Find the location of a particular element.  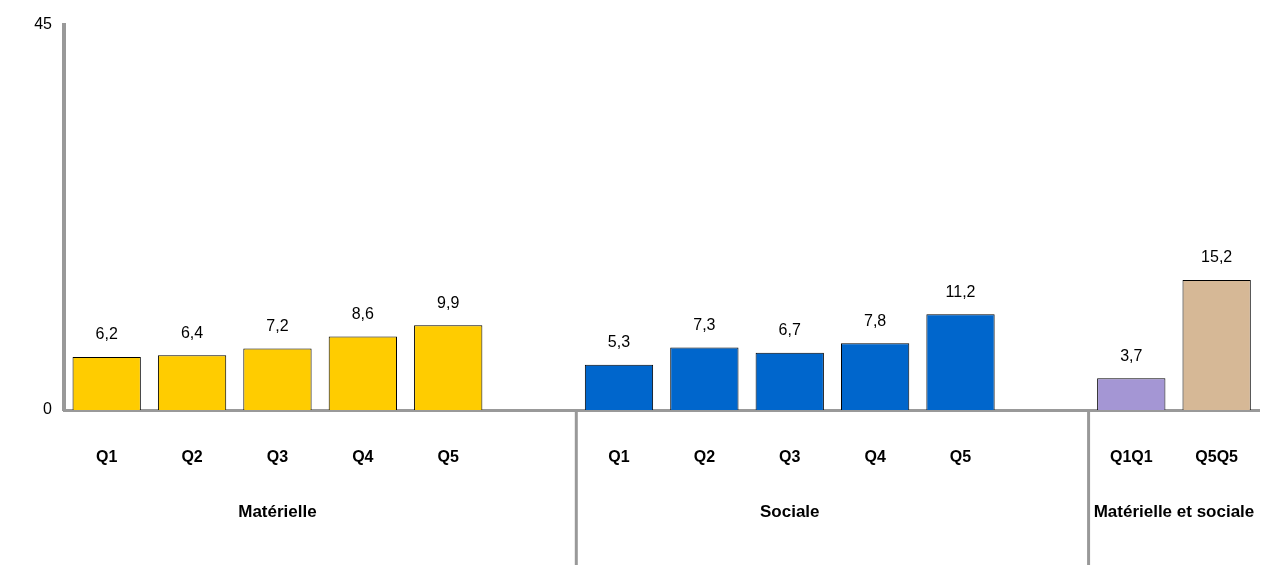

data-label: 6,7 is located at coordinates (789, 330).